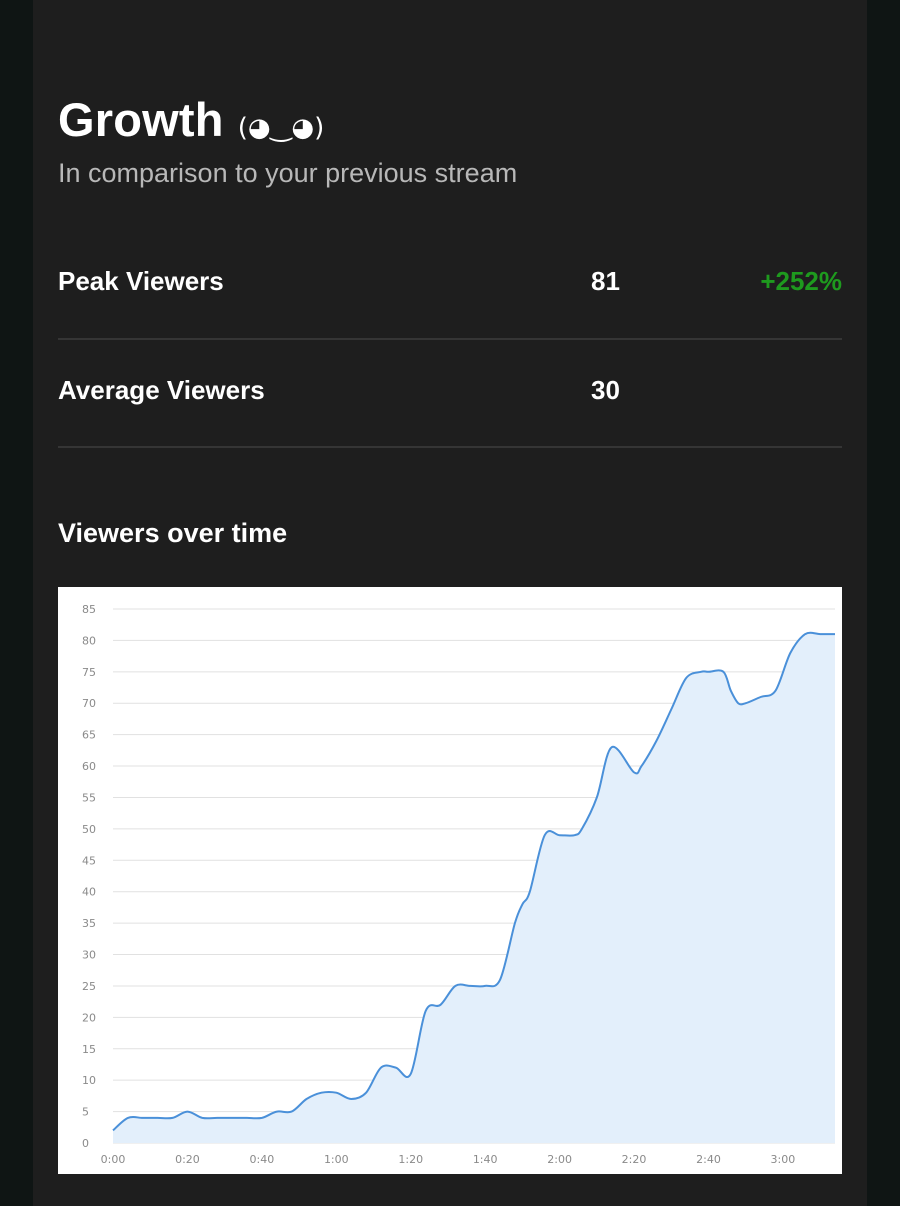  I want to click on y-tick-label: 60, so click(89, 766).